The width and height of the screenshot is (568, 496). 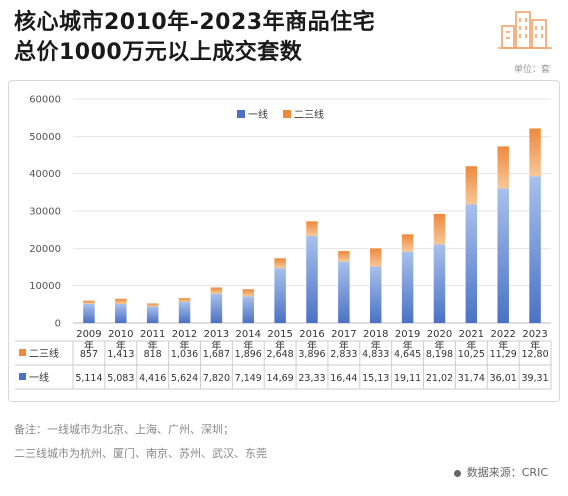 What do you see at coordinates (45, 100) in the screenshot?
I see `y-tick-label: 60000` at bounding box center [45, 100].